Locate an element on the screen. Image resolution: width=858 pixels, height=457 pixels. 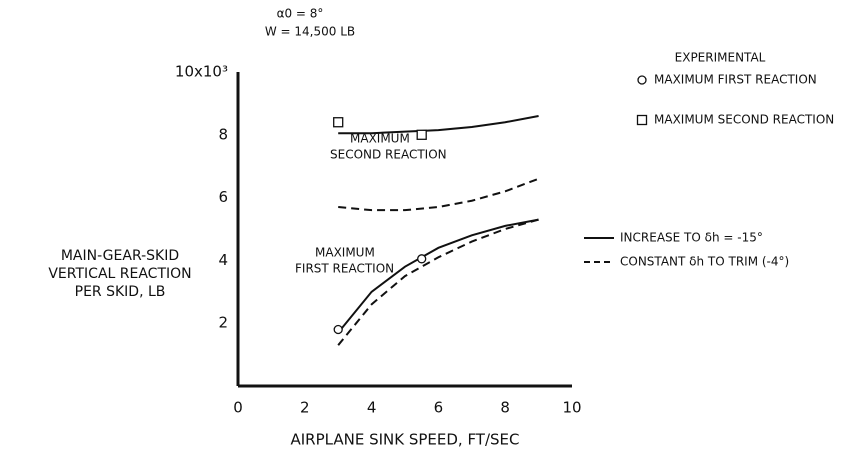
y-axis-label: PER SKID, LB is located at coordinates (120, 292).